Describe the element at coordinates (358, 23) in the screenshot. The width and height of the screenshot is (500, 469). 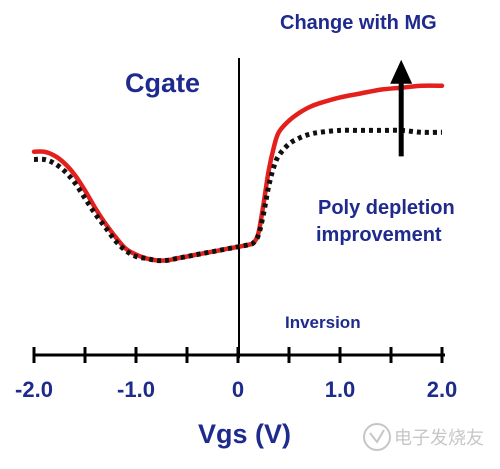
I see `annotation-top: Change with MG` at that location.